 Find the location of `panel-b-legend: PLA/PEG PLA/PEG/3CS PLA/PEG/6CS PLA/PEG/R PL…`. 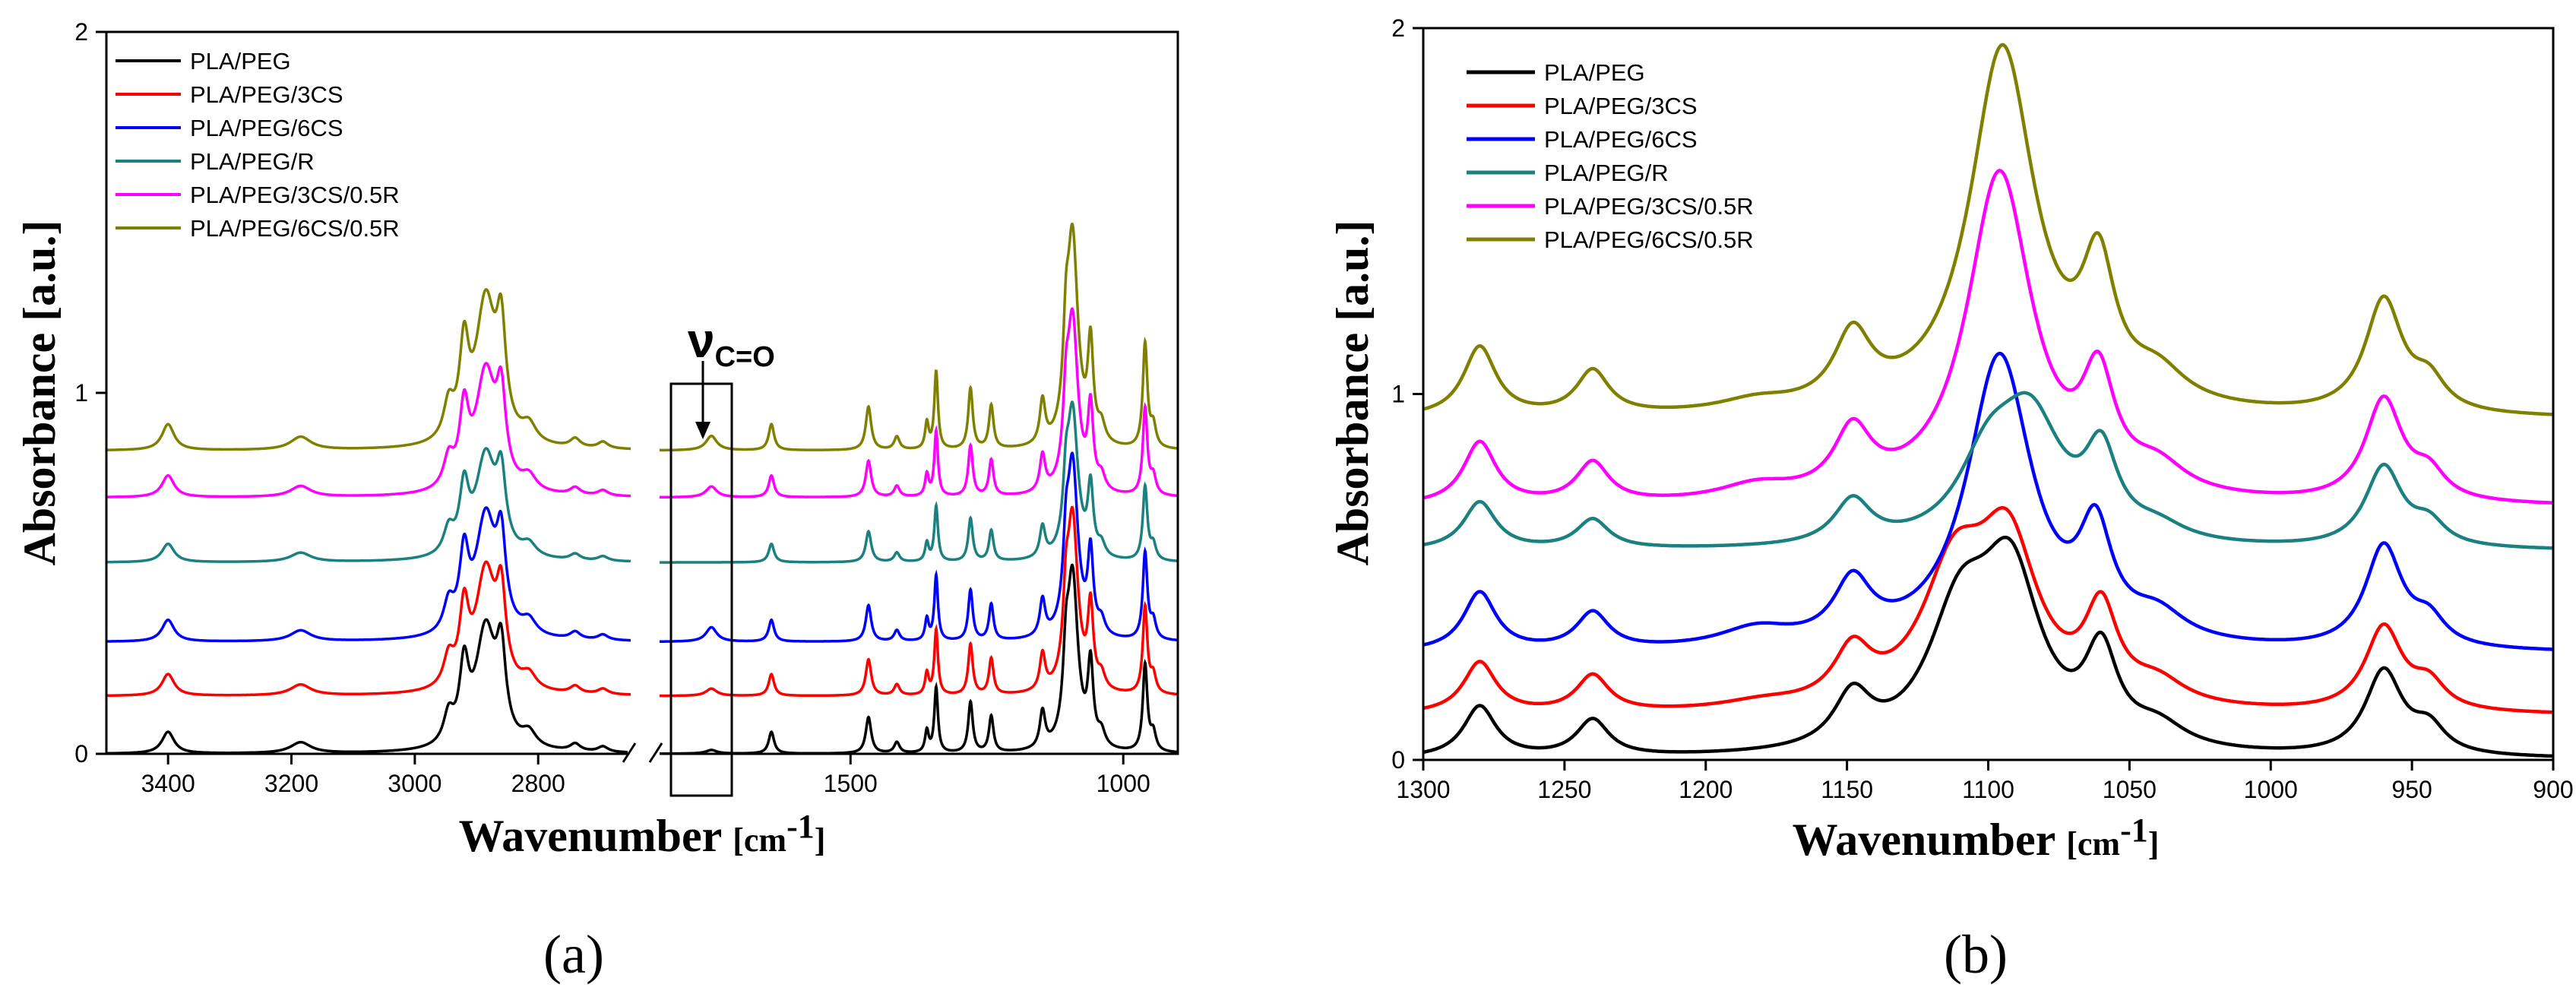

panel-b-legend: PLA/PEG PLA/PEG/3CS PLA/PEG/6CS PLA/PEG/R PL… is located at coordinates (1611, 156).